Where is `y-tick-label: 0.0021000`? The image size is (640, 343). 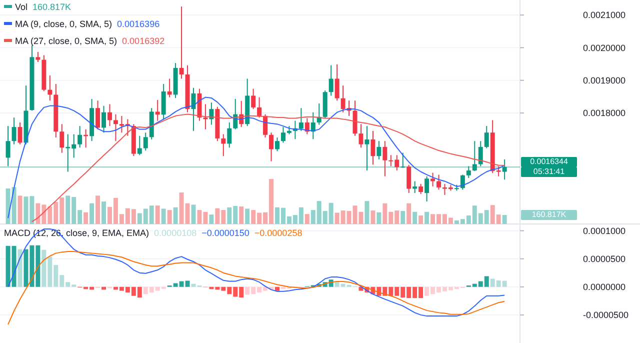 y-tick-label: 0.0021000 is located at coordinates (604, 15).